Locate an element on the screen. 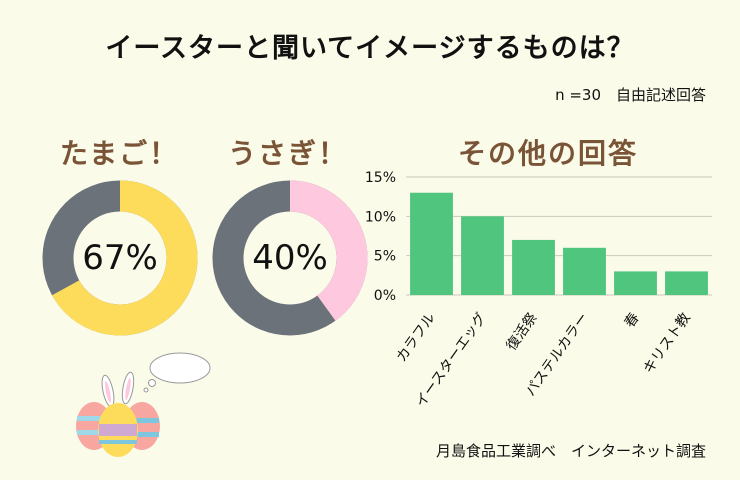 The image size is (740, 480). bunny-heading: うさぎ！ is located at coordinates (288, 153).